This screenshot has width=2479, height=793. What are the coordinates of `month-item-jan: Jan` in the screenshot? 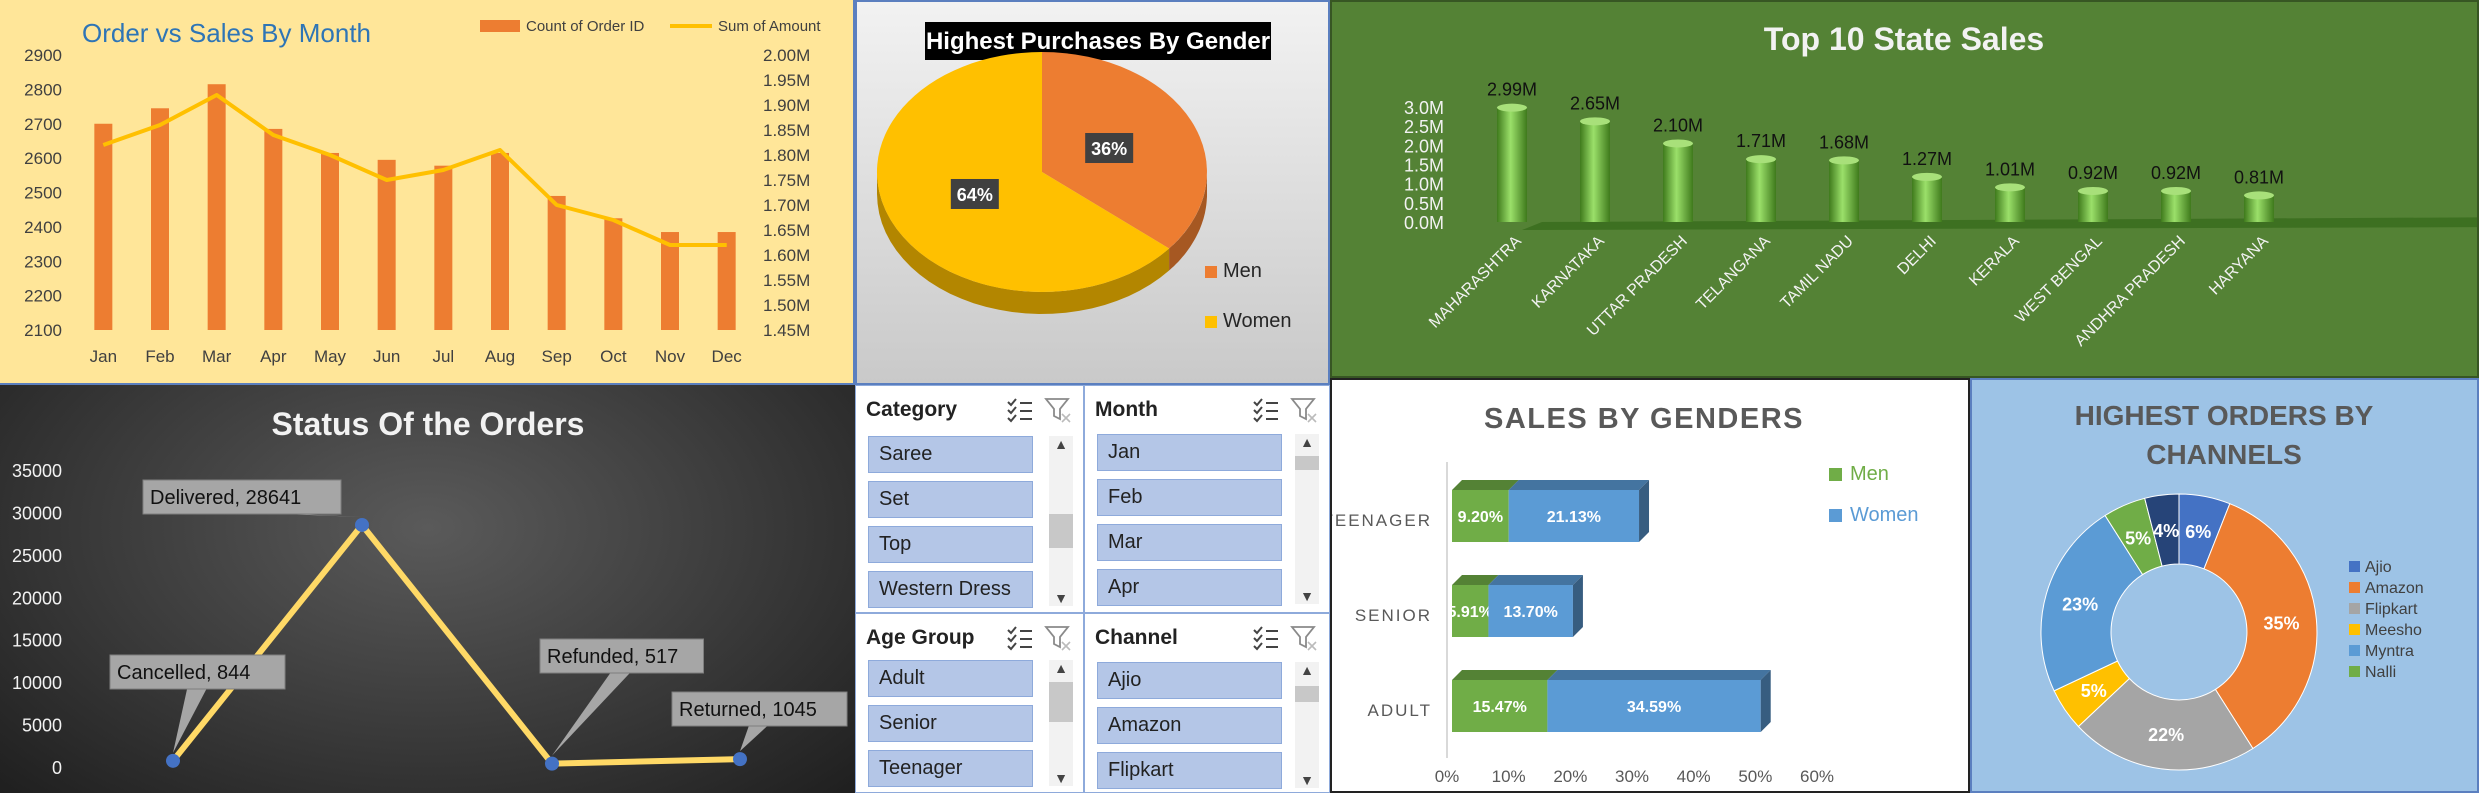 It's located at (1189, 452).